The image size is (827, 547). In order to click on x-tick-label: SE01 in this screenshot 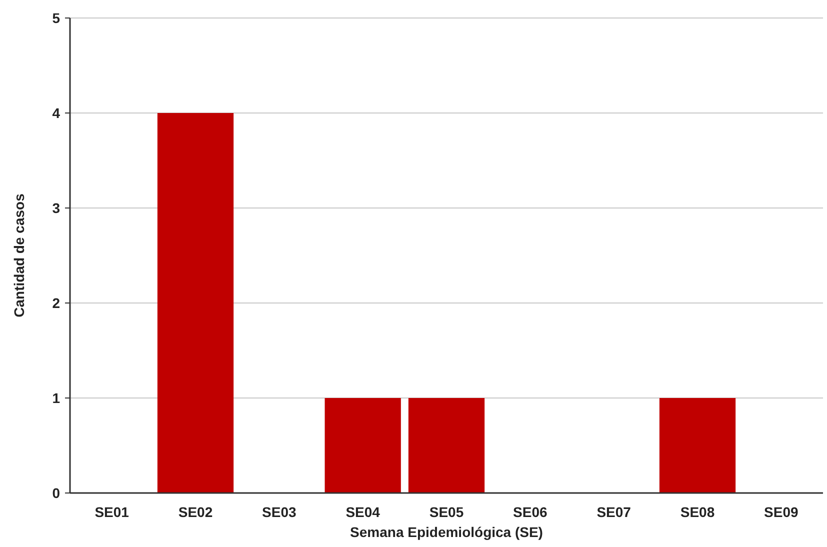, I will do `click(112, 512)`.